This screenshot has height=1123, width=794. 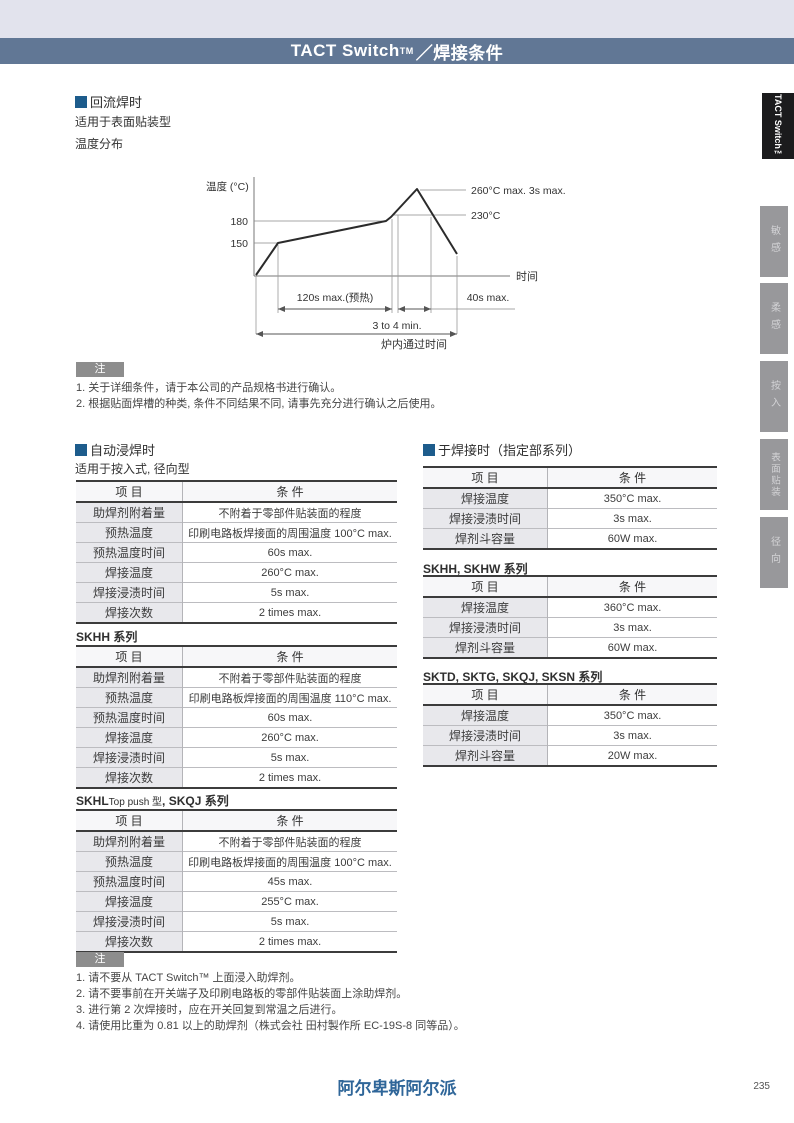 I want to click on table-row: 焊剂斗容量 20W max., so click(x=570, y=755).